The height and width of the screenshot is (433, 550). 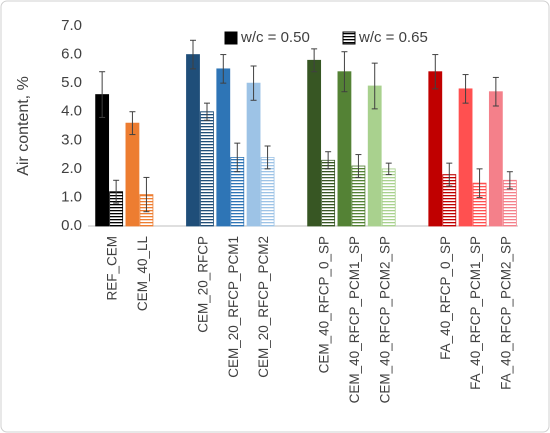 What do you see at coordinates (393, 37) in the screenshot?
I see `legend-label: w/c = 0.65` at bounding box center [393, 37].